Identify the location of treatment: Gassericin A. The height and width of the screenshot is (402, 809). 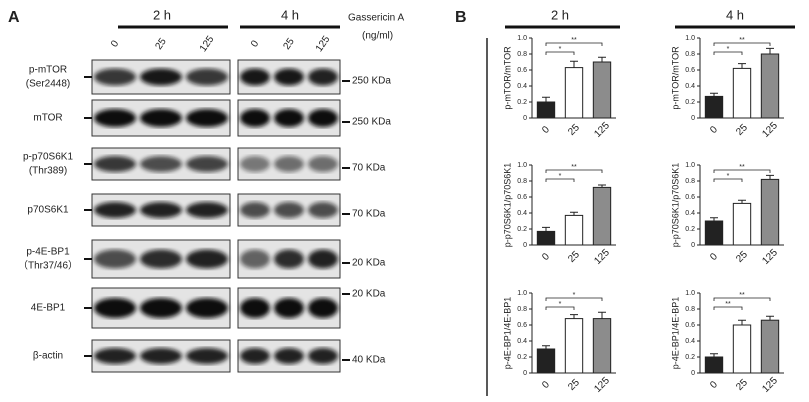
(376, 18).